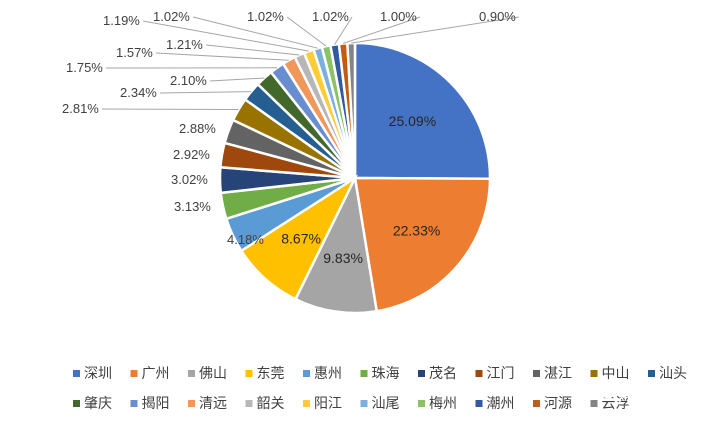  I want to click on legend-label-16: 阳江, so click(328, 404).